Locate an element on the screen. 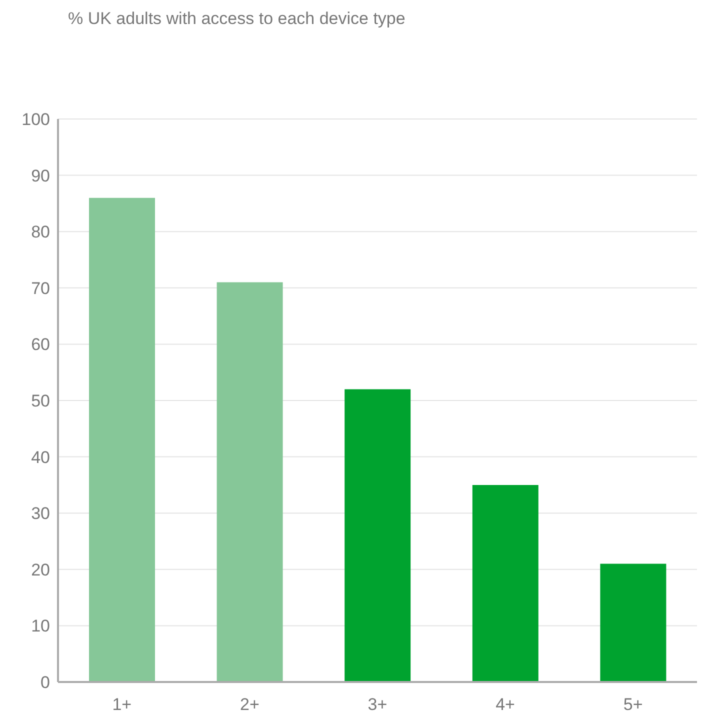 The width and height of the screenshot is (707, 721). x-tick-label: 2+ is located at coordinates (250, 704).